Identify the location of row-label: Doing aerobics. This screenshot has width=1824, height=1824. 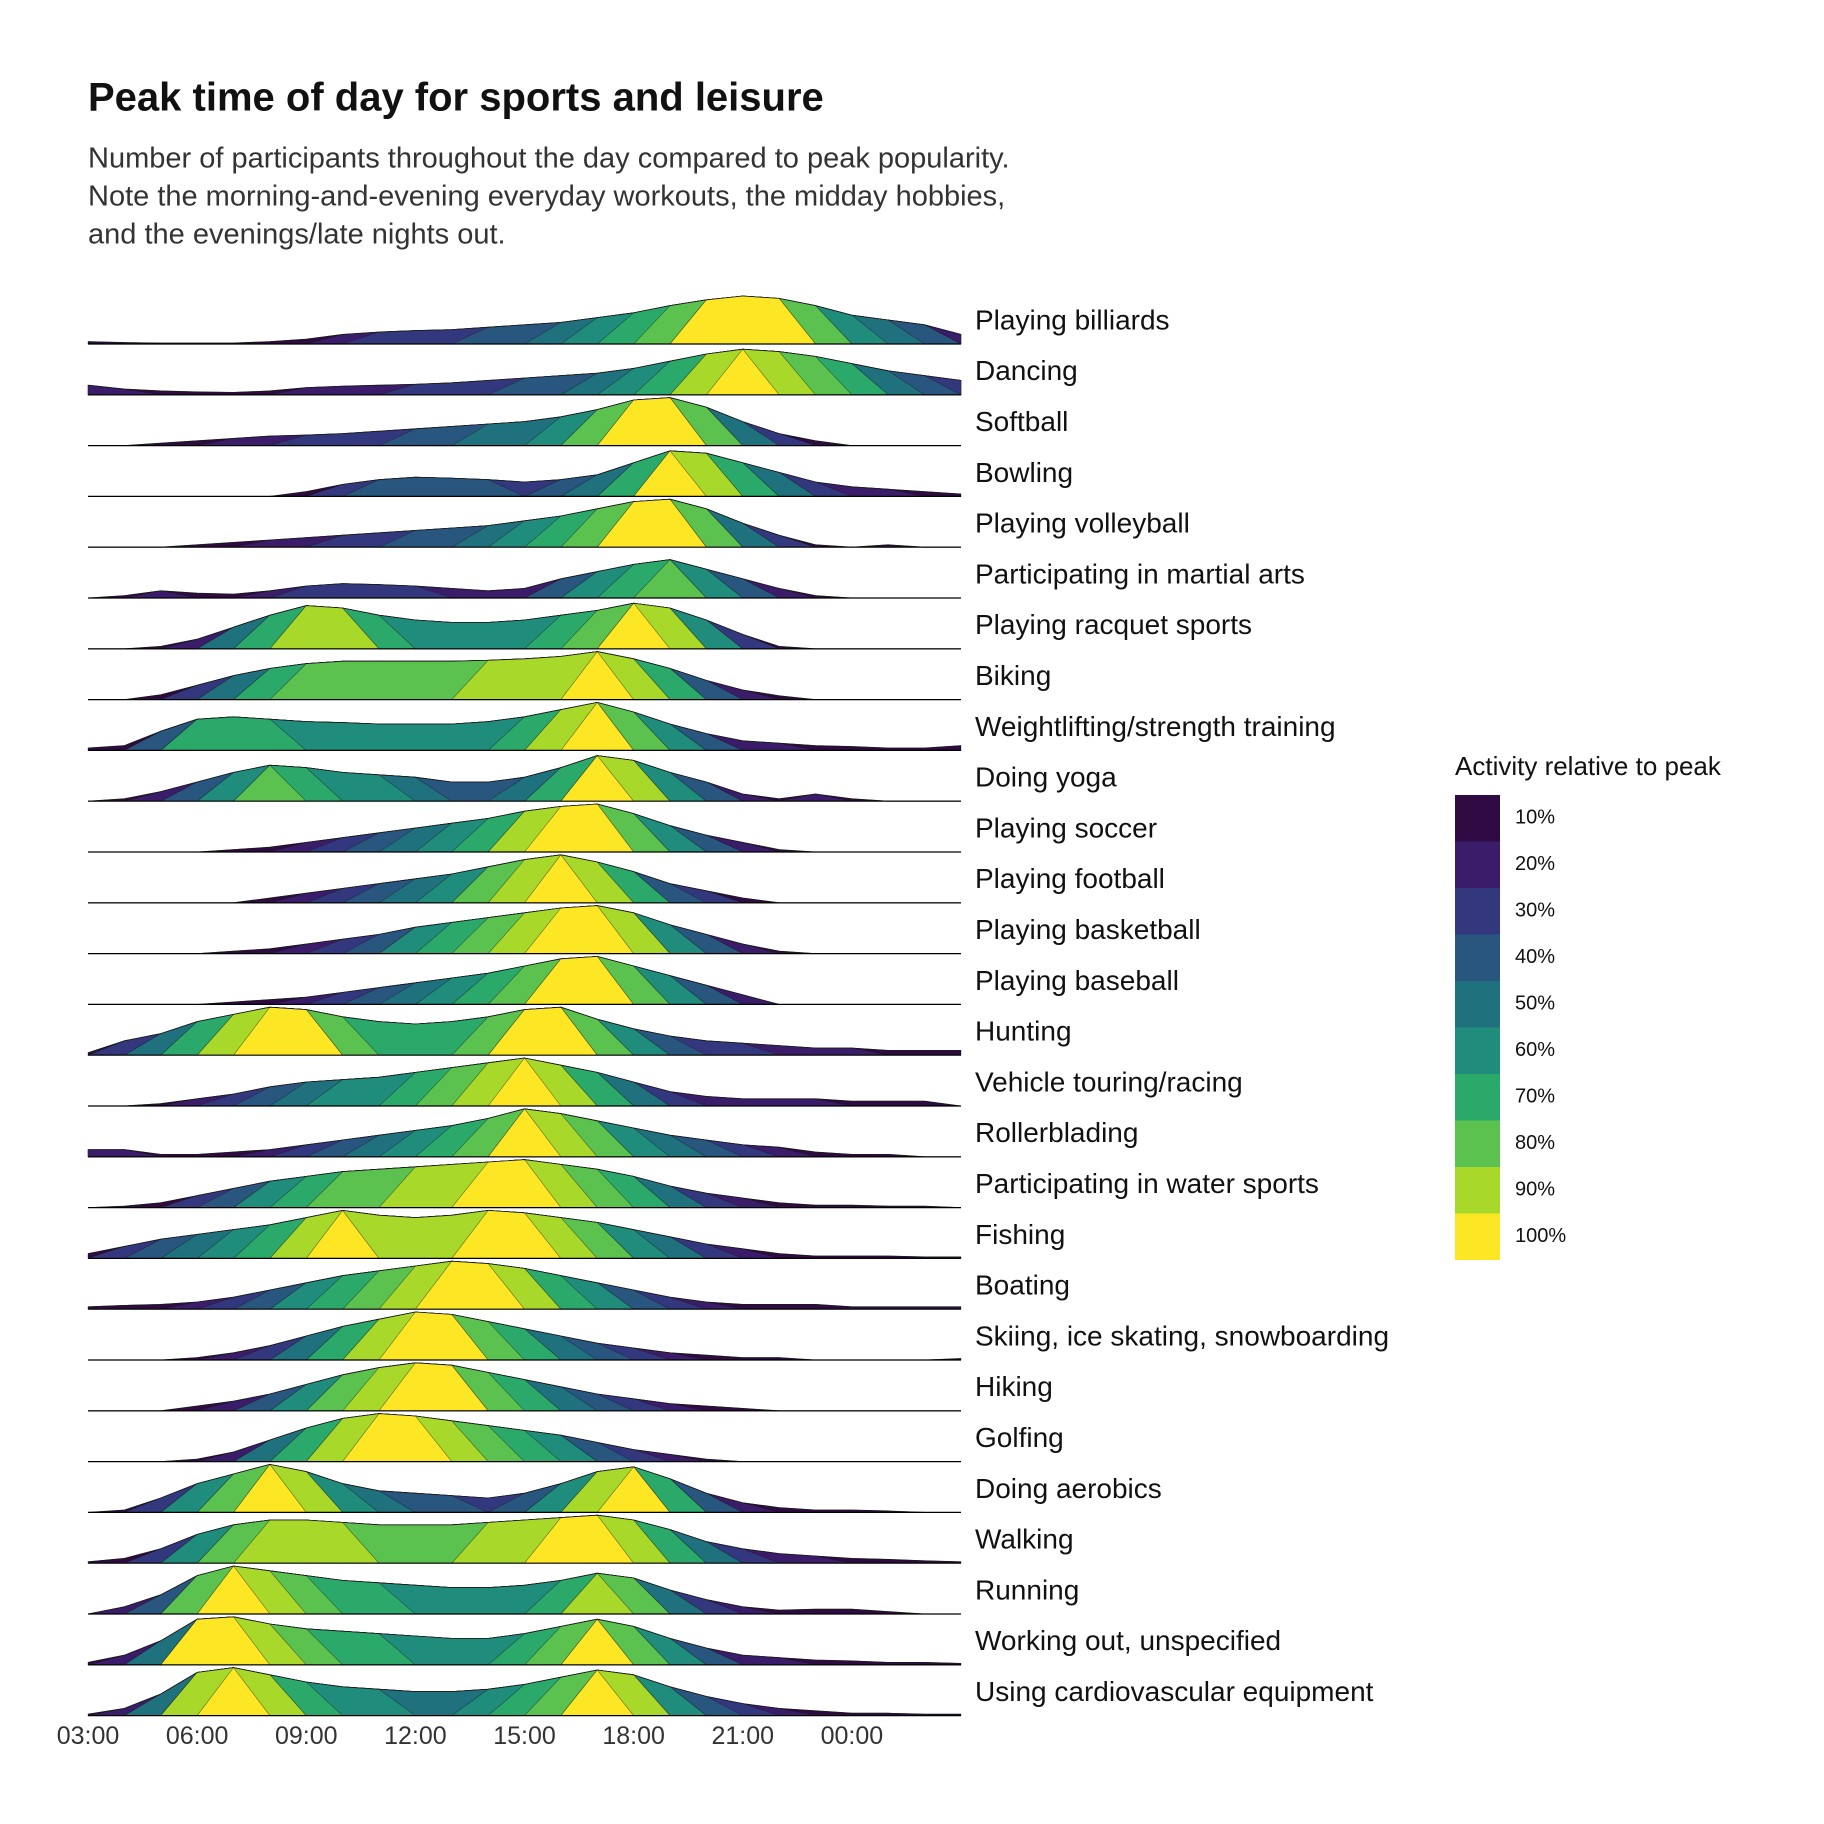
(1068, 1488).